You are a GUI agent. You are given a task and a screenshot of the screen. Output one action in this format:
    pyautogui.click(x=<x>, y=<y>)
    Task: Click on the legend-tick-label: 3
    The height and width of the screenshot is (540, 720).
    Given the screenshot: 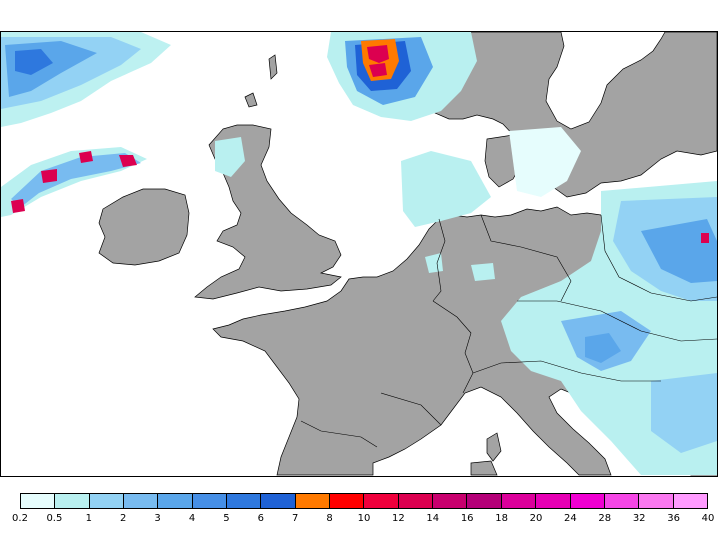 What is the action you would take?
    pyautogui.click(x=157, y=518)
    